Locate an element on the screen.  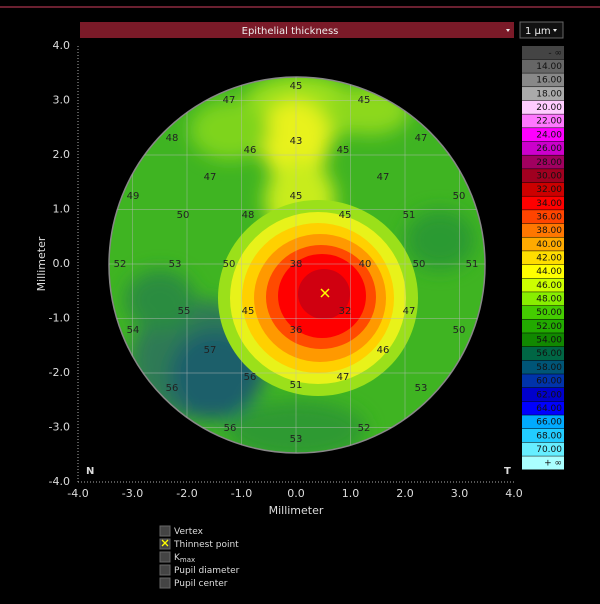
y-tick-label: 3.0 is located at coordinates (62, 100).